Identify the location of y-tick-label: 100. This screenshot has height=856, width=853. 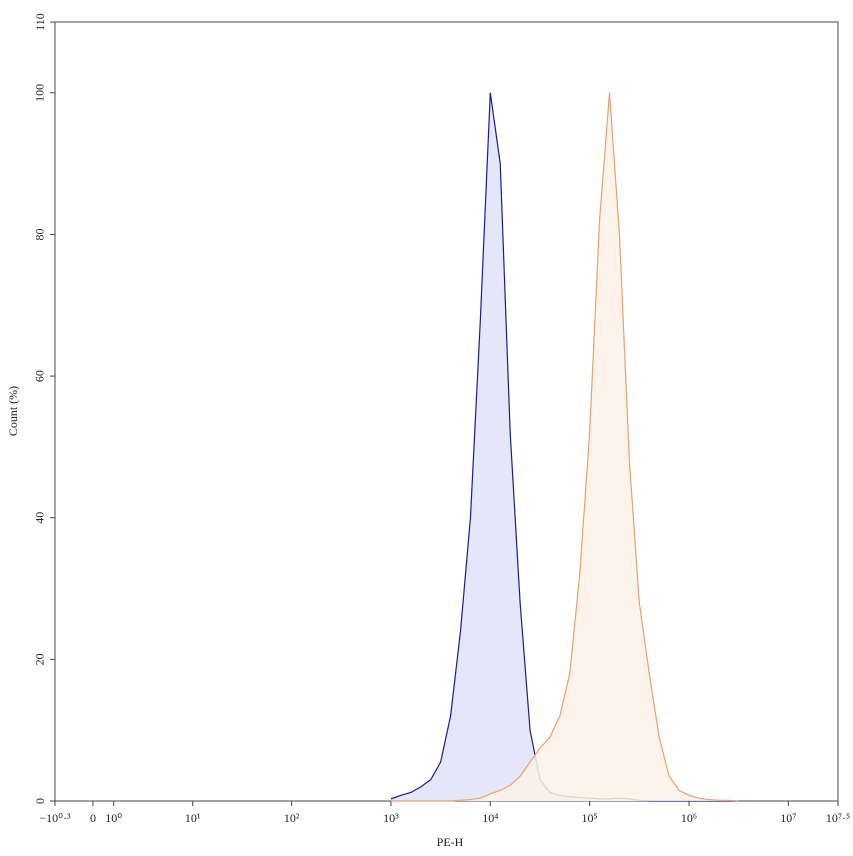
(40, 93).